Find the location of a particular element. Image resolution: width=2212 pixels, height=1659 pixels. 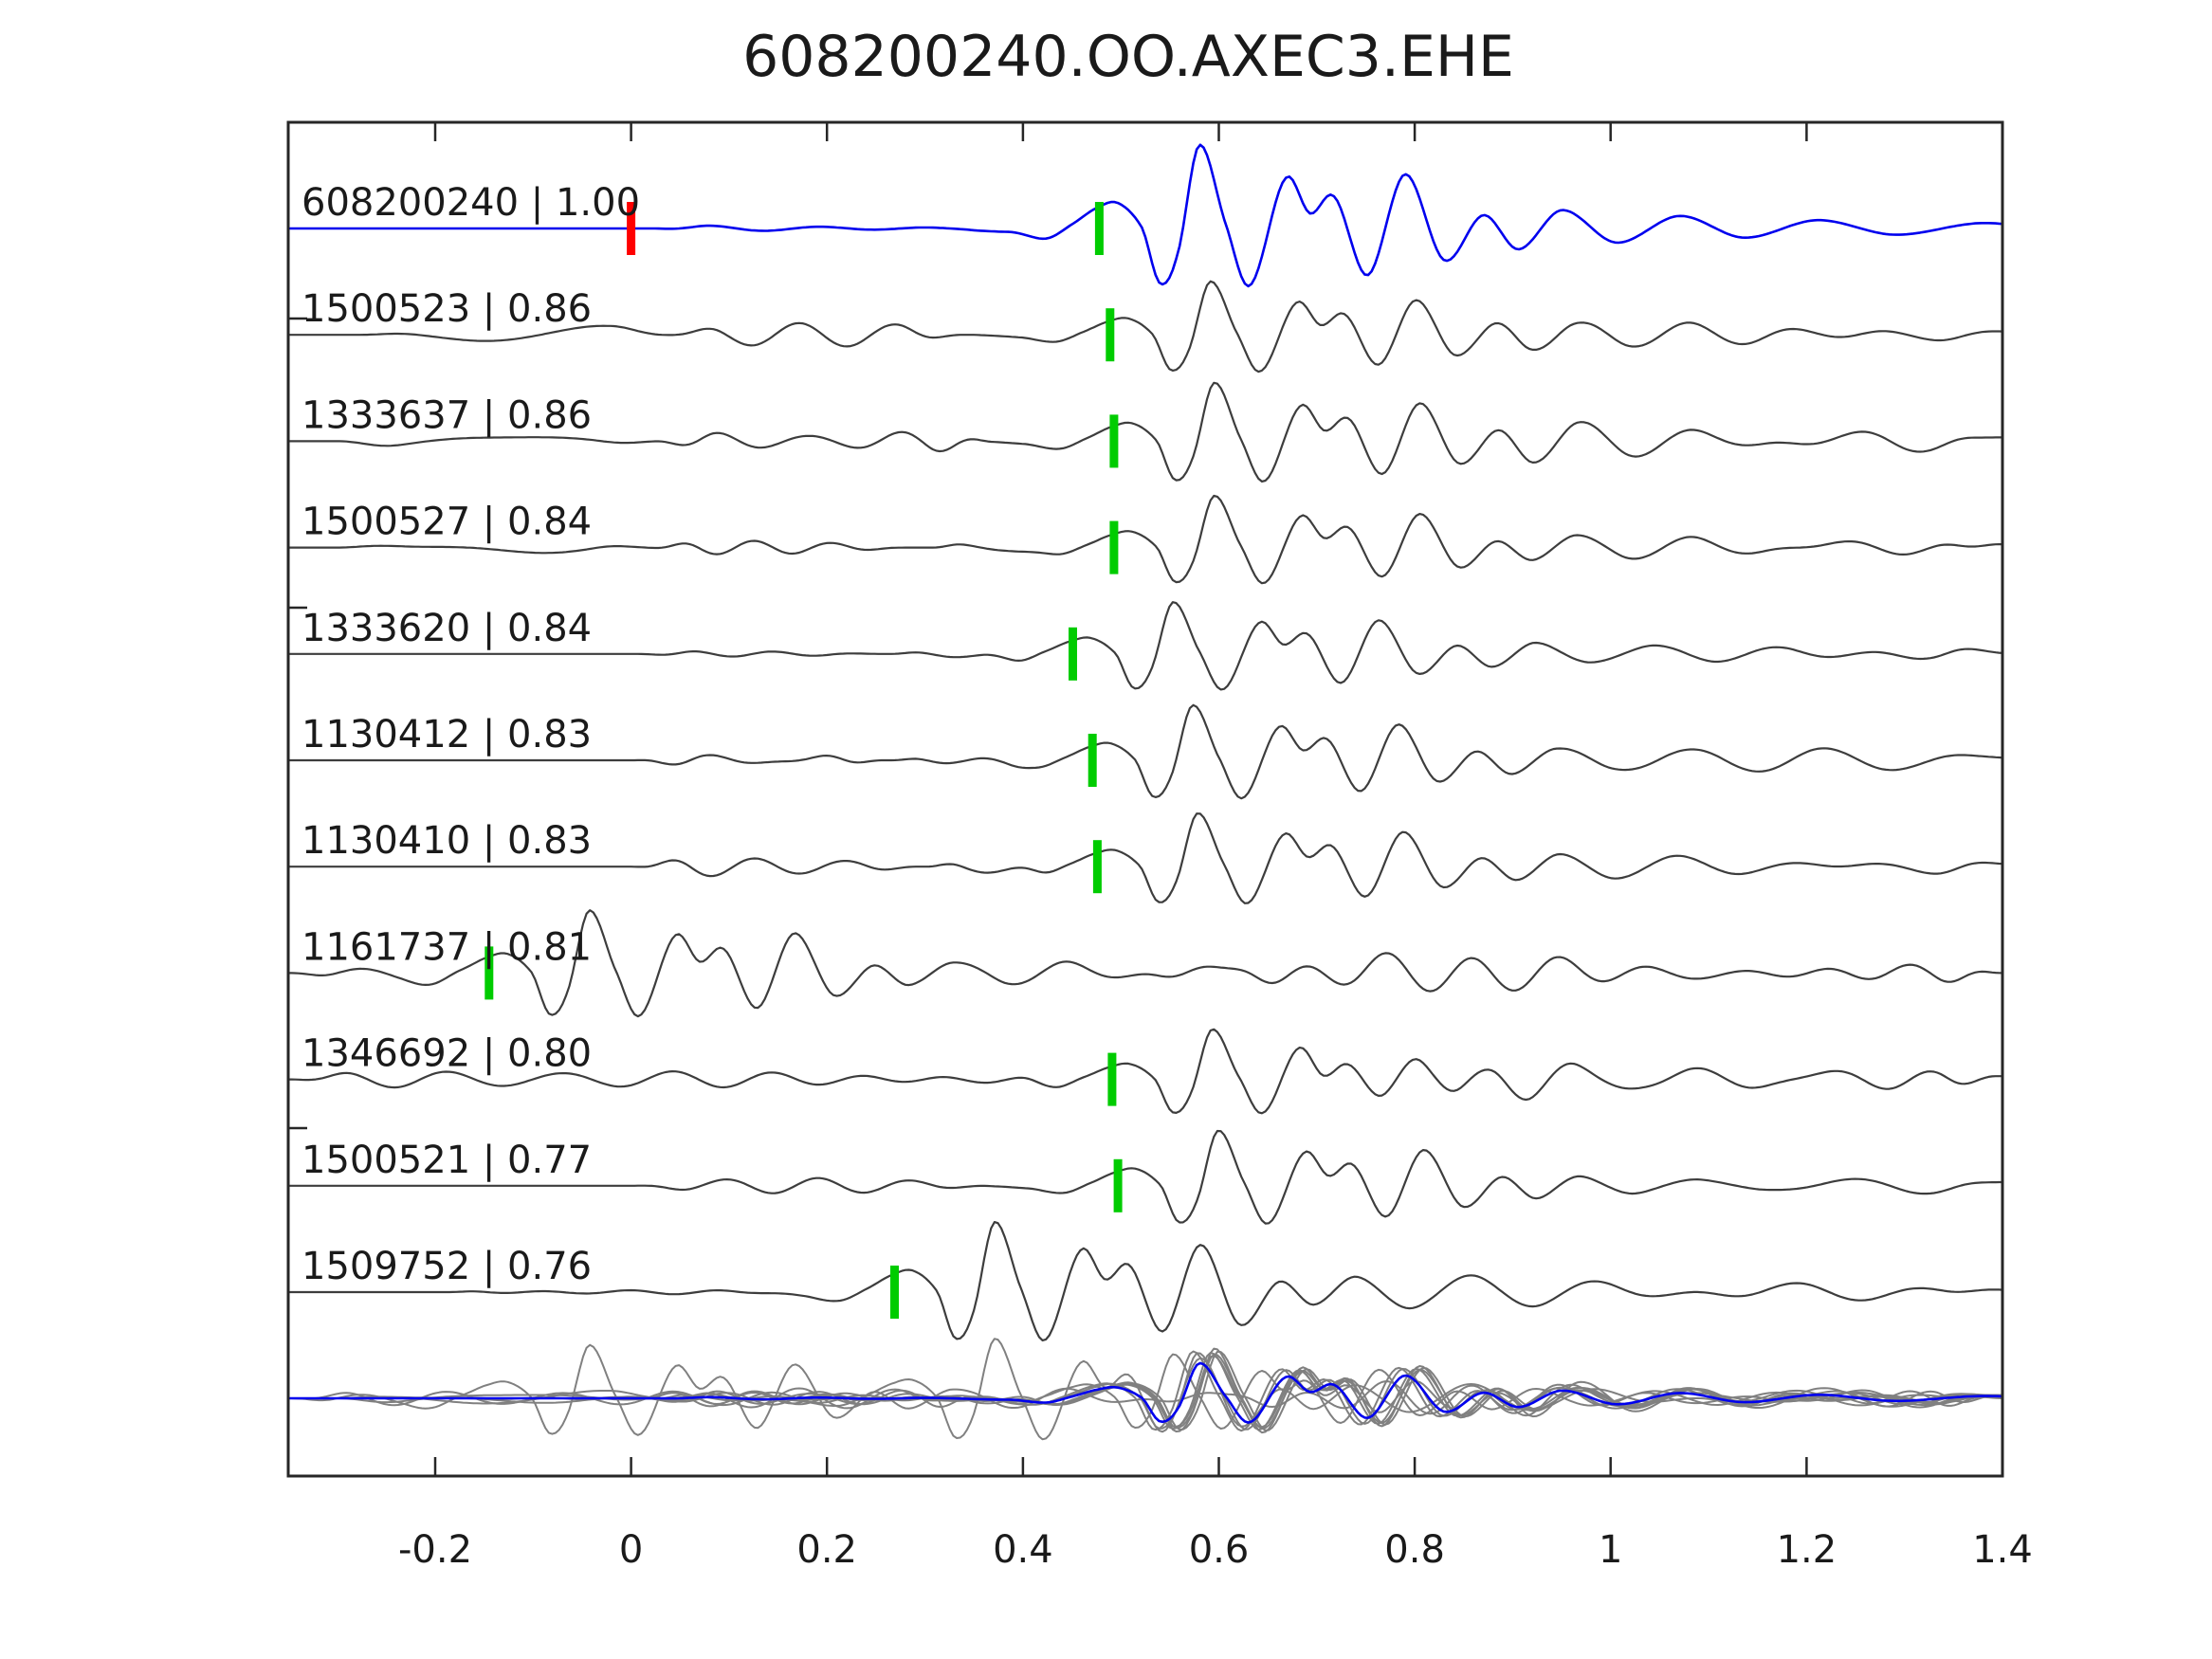

overlay-group is located at coordinates (1145, 1389).